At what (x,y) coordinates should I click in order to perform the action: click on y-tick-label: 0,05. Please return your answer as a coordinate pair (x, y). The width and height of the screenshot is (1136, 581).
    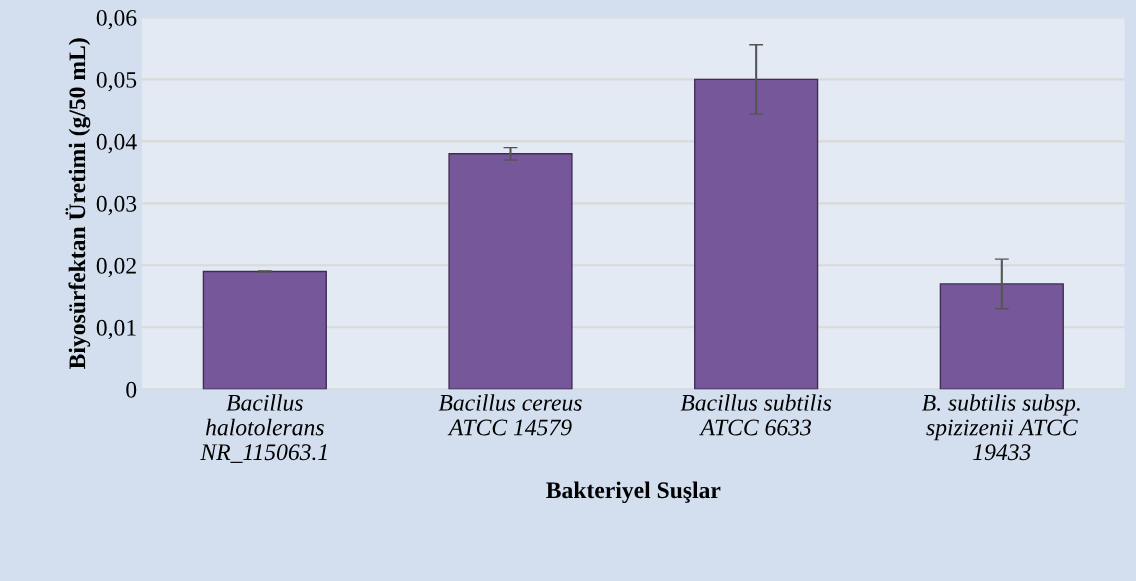
    Looking at the image, I should click on (116, 81).